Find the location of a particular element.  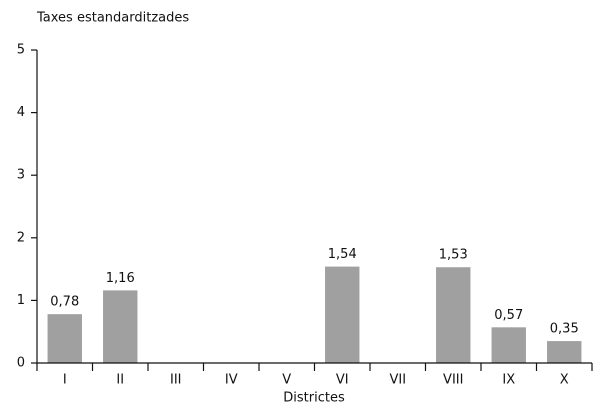

chart-title: Taxes estandarditzades is located at coordinates (112, 18).